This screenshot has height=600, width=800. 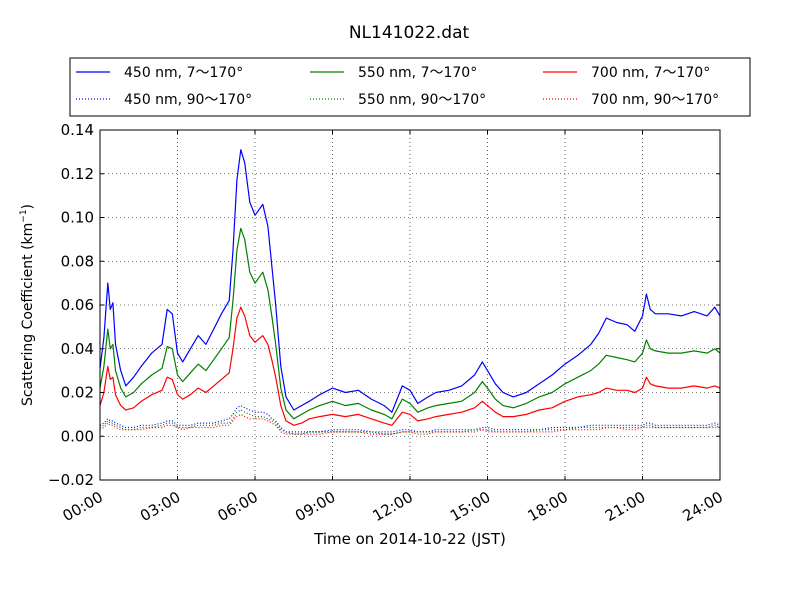 I want to click on y-axis-label: Scattering Coefficient (km−1), so click(x=27, y=305).